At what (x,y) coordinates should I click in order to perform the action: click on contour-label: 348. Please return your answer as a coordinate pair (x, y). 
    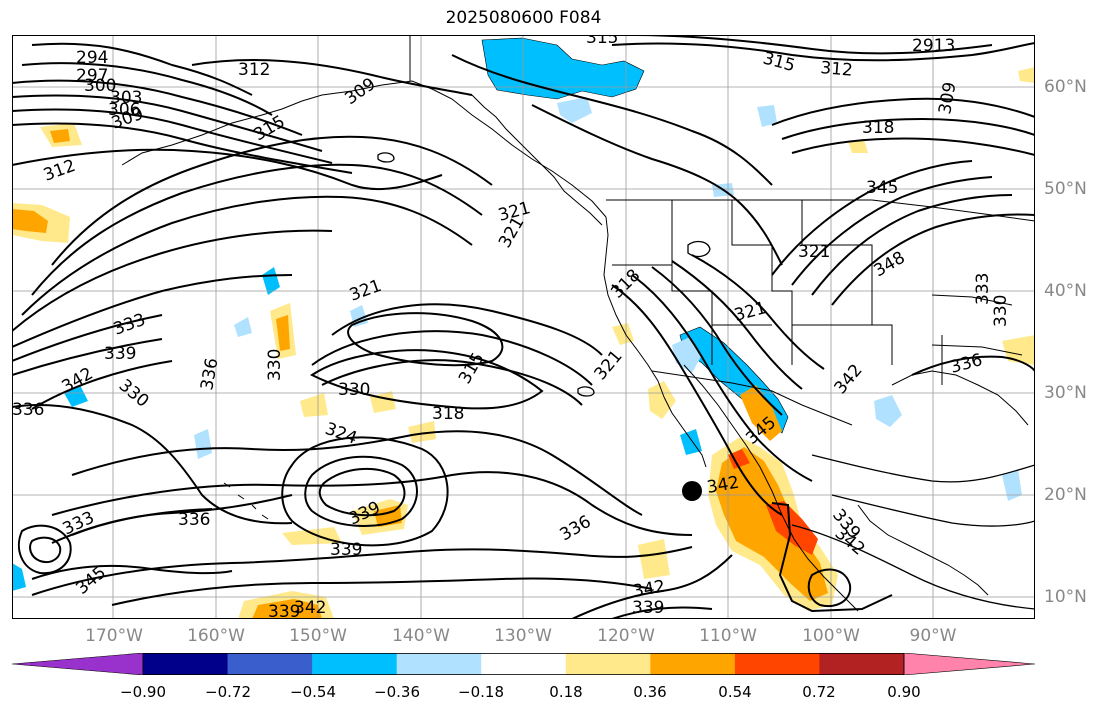
    Looking at the image, I should click on (890, 265).